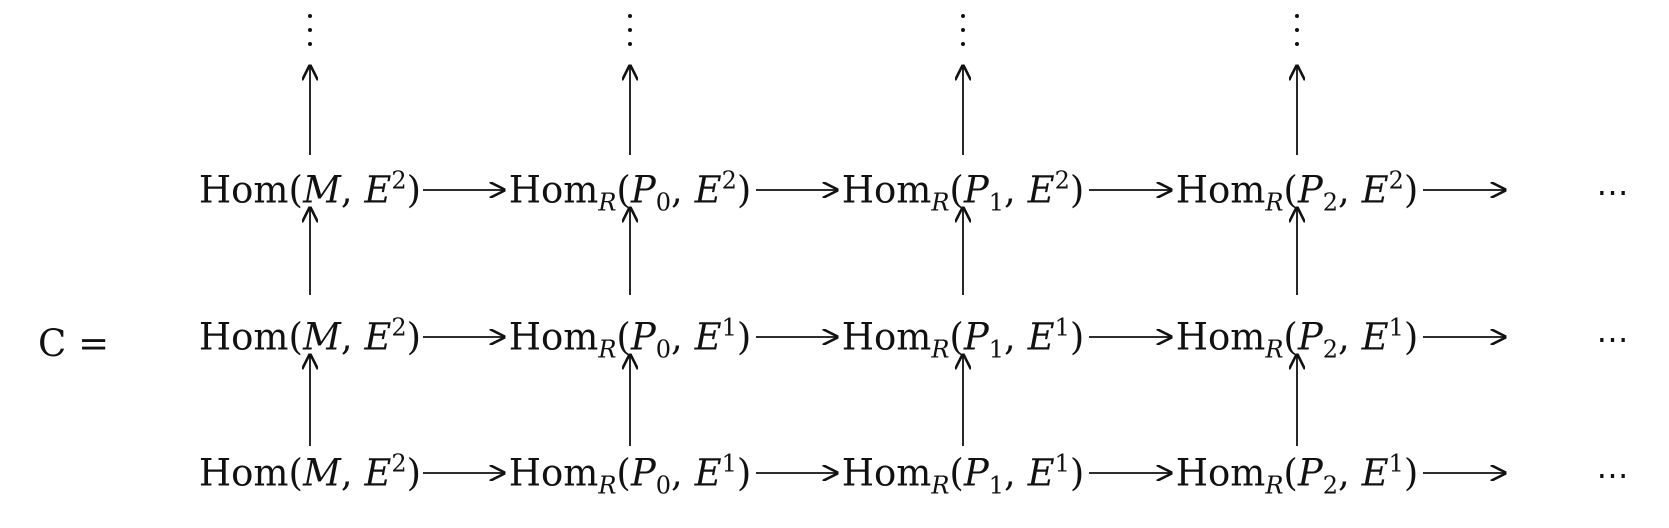 The height and width of the screenshot is (528, 1669). I want to click on hom-term-row-2-col-4: HomR(P2, E1), so click(1297, 338).